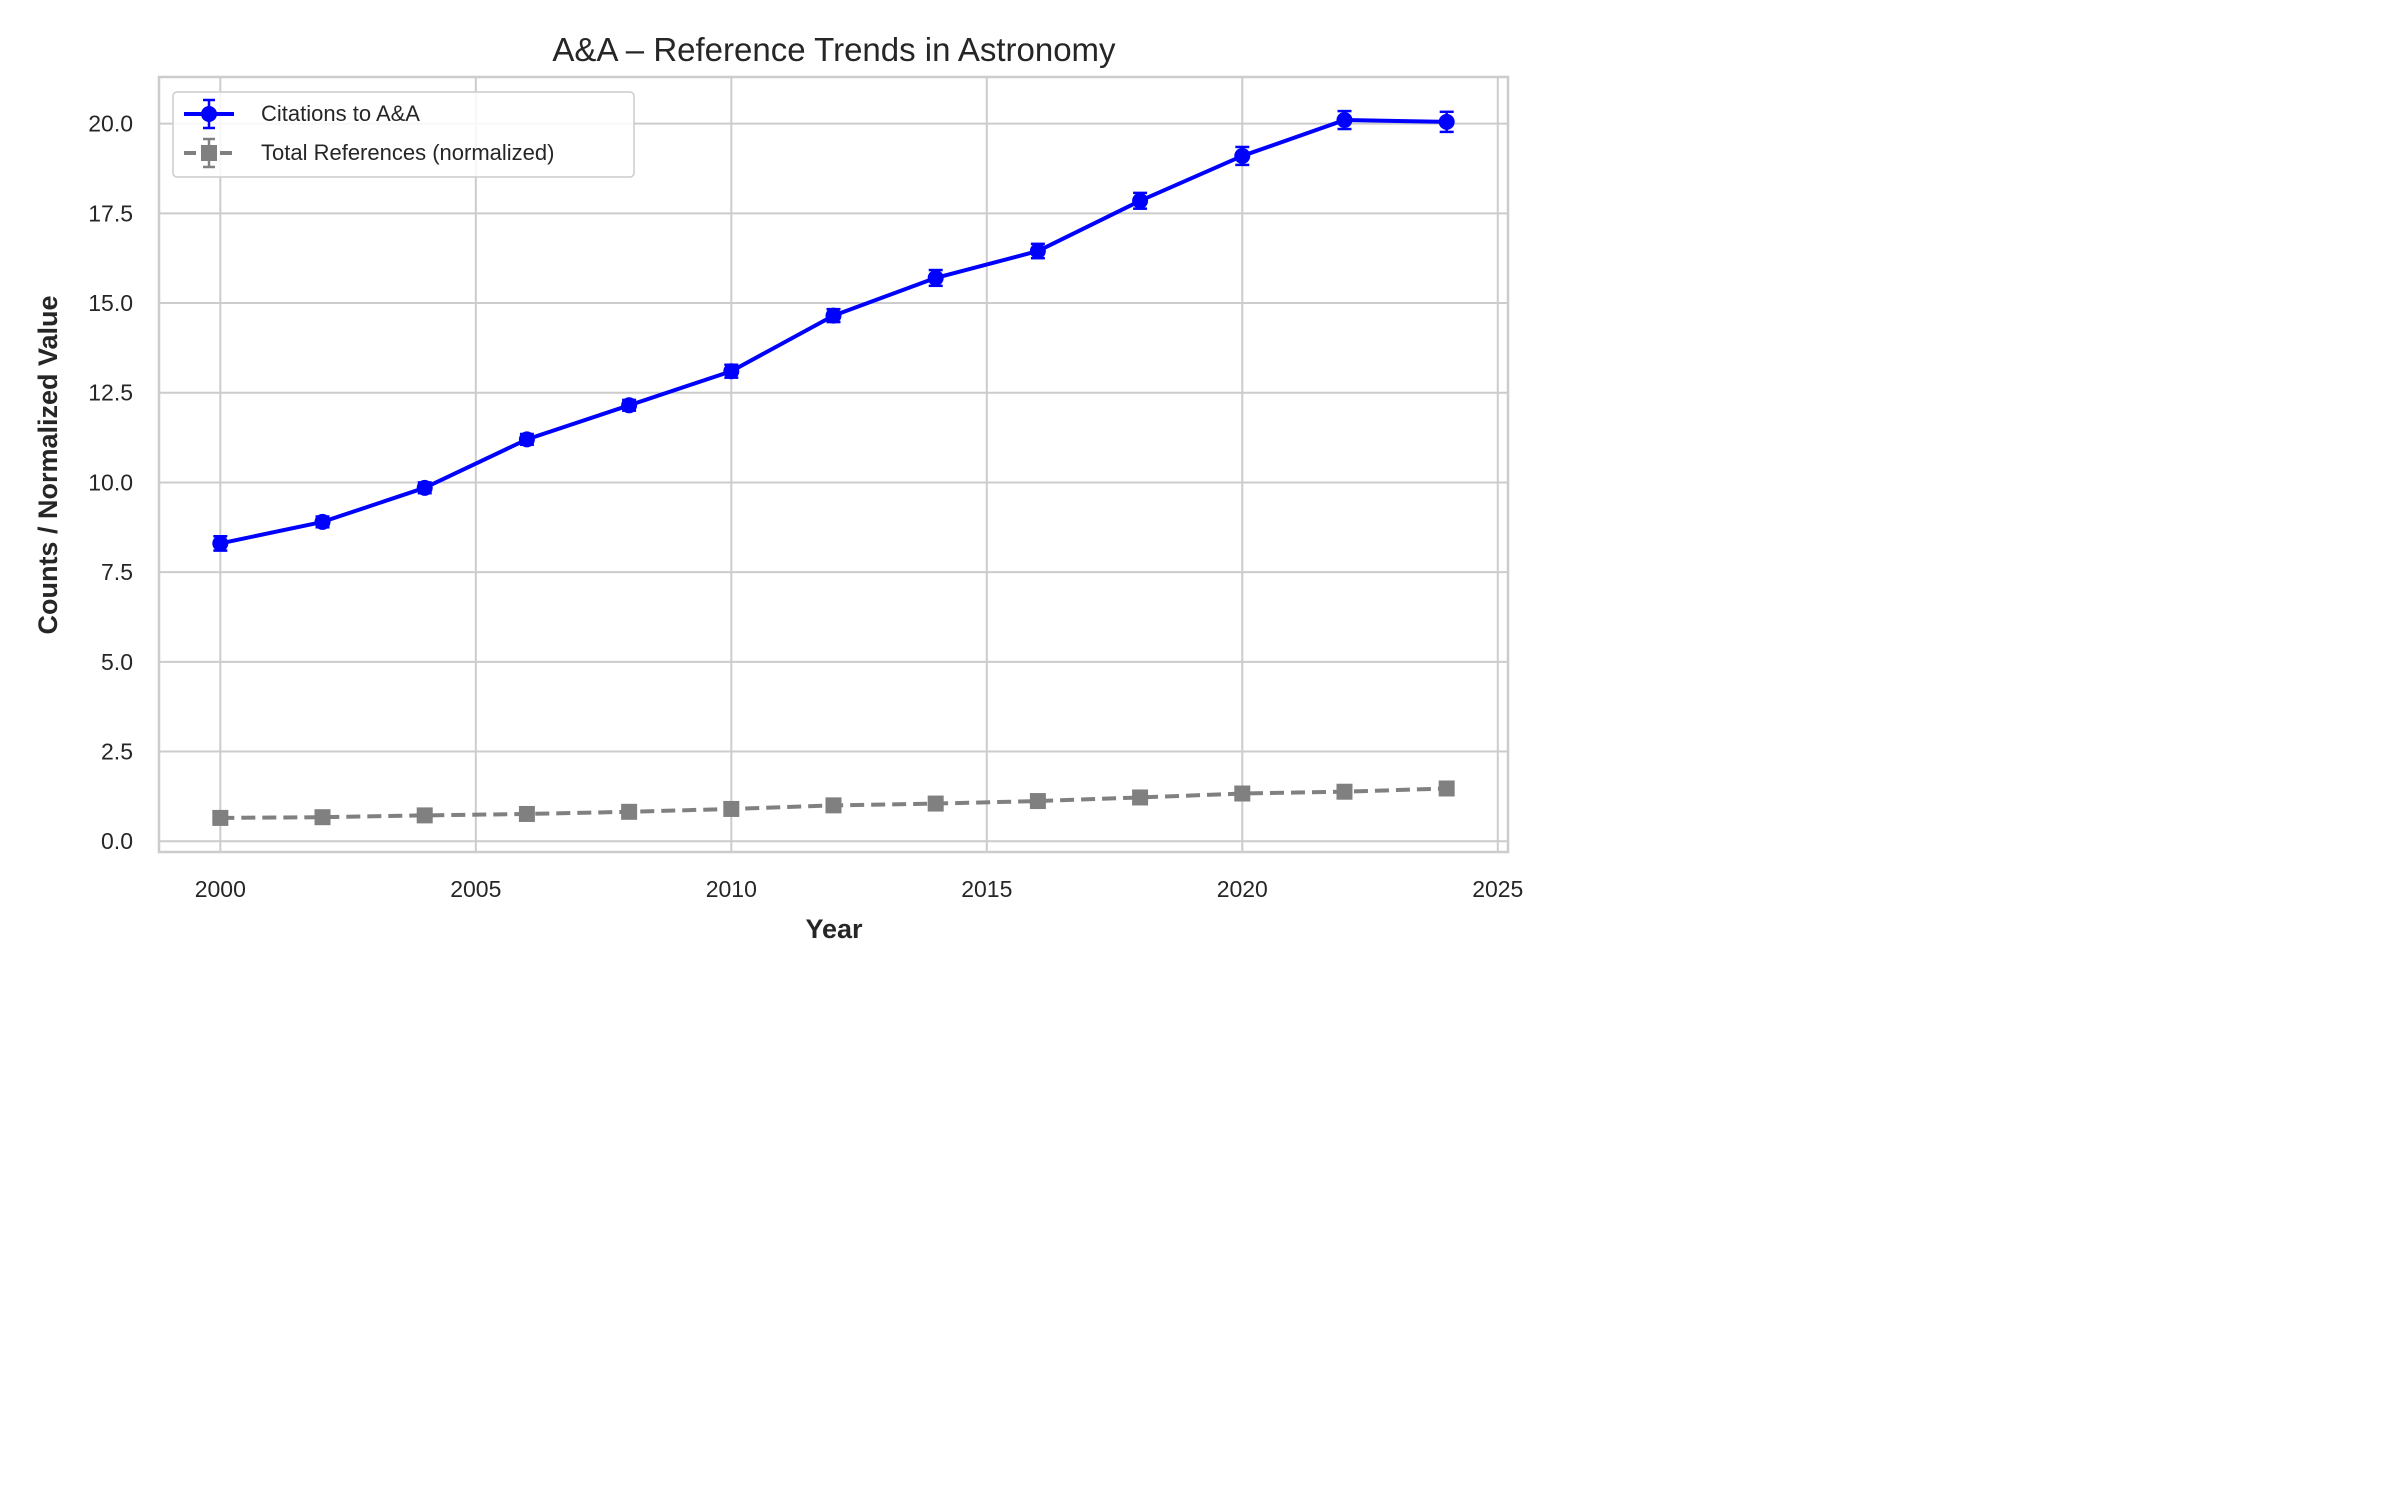 The width and height of the screenshot is (2400, 1500). Describe the element at coordinates (986, 889) in the screenshot. I see `x-tick-label: 2015` at that location.